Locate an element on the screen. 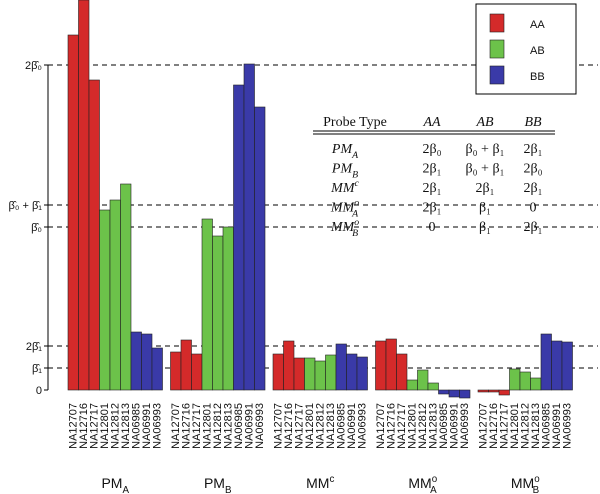 The width and height of the screenshot is (600, 494). y-tick-label: 2β̂₁ is located at coordinates (34, 347).